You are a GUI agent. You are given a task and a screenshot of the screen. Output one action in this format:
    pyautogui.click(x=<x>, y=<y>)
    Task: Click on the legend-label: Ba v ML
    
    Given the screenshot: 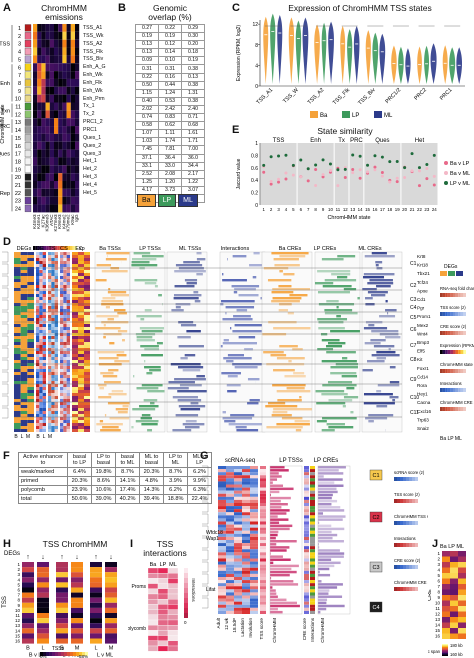 What is the action you would take?
    pyautogui.click(x=460, y=174)
    